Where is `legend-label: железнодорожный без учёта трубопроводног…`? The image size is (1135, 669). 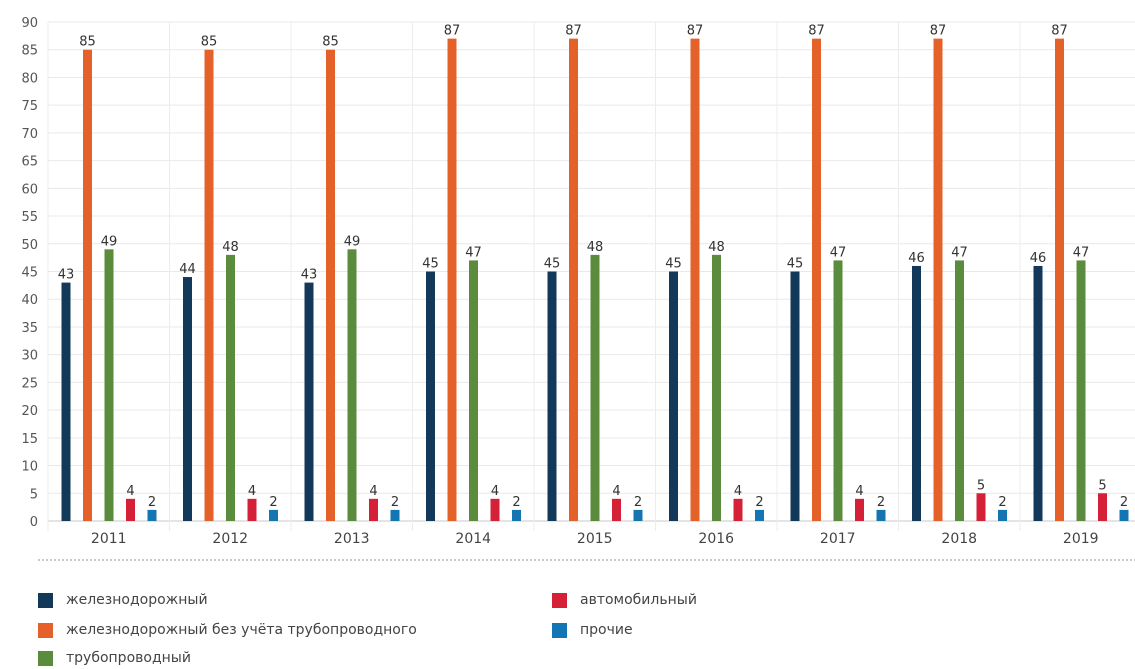
legend-label: железнодорожный без учёта трубопроводног… is located at coordinates (241, 630).